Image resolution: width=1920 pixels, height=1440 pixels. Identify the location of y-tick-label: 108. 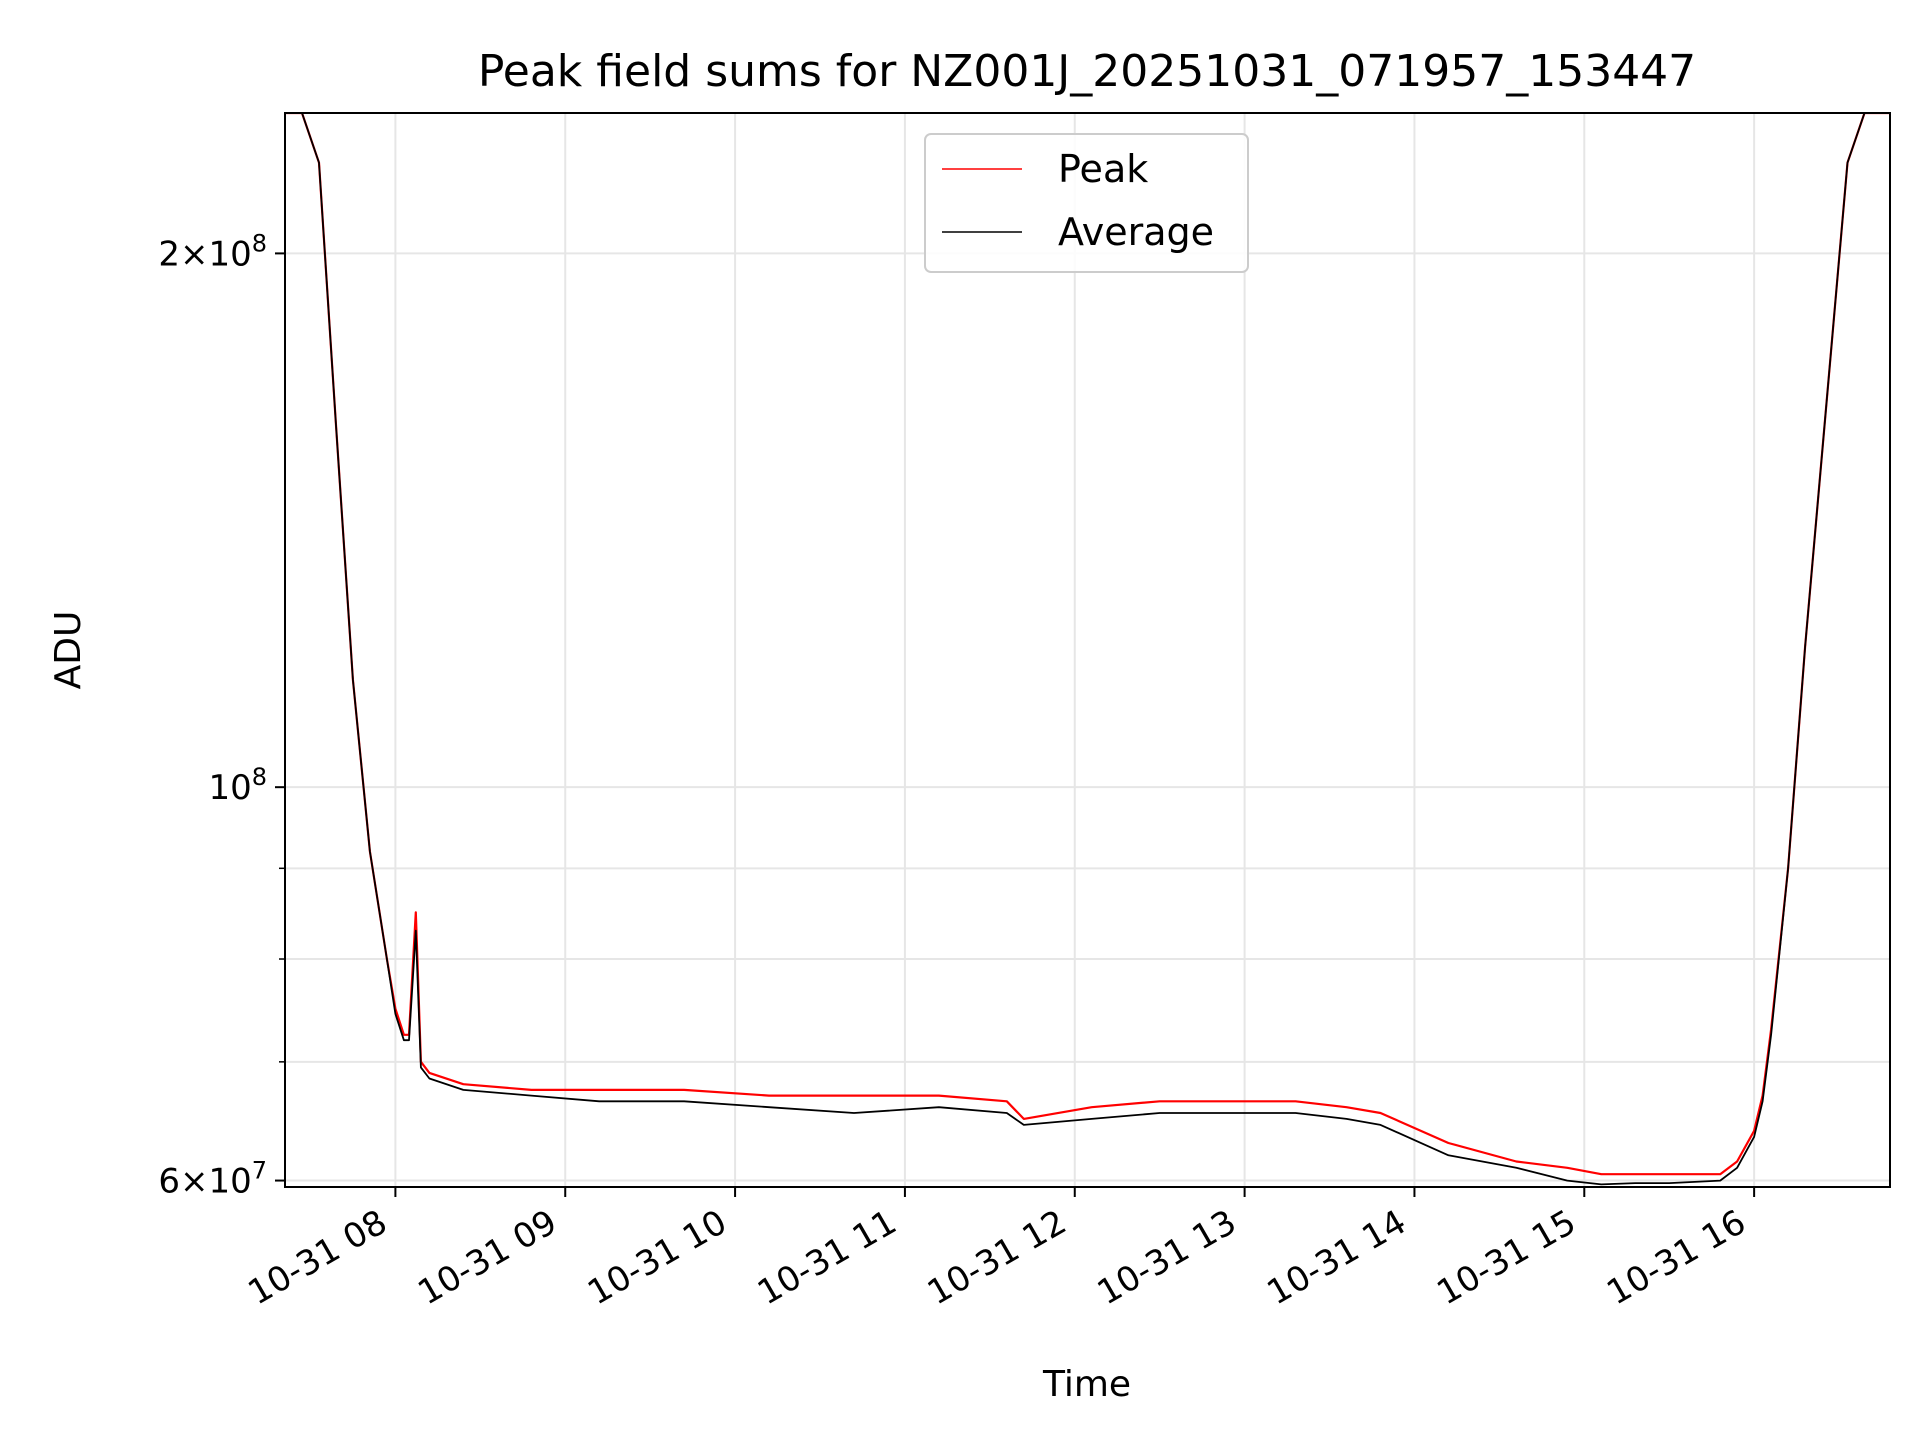
(237, 785).